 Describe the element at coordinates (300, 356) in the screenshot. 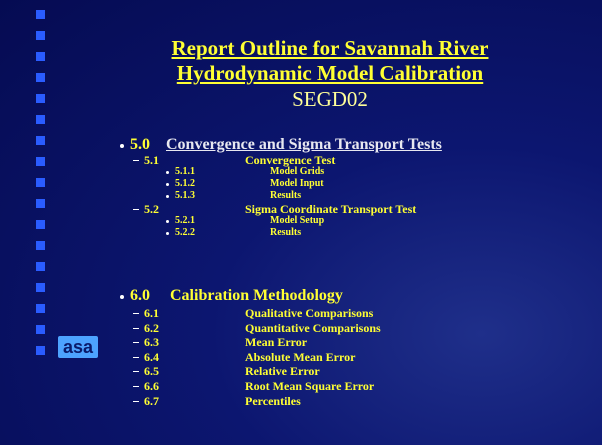

I see `item-title: Absolute Mean Error` at that location.